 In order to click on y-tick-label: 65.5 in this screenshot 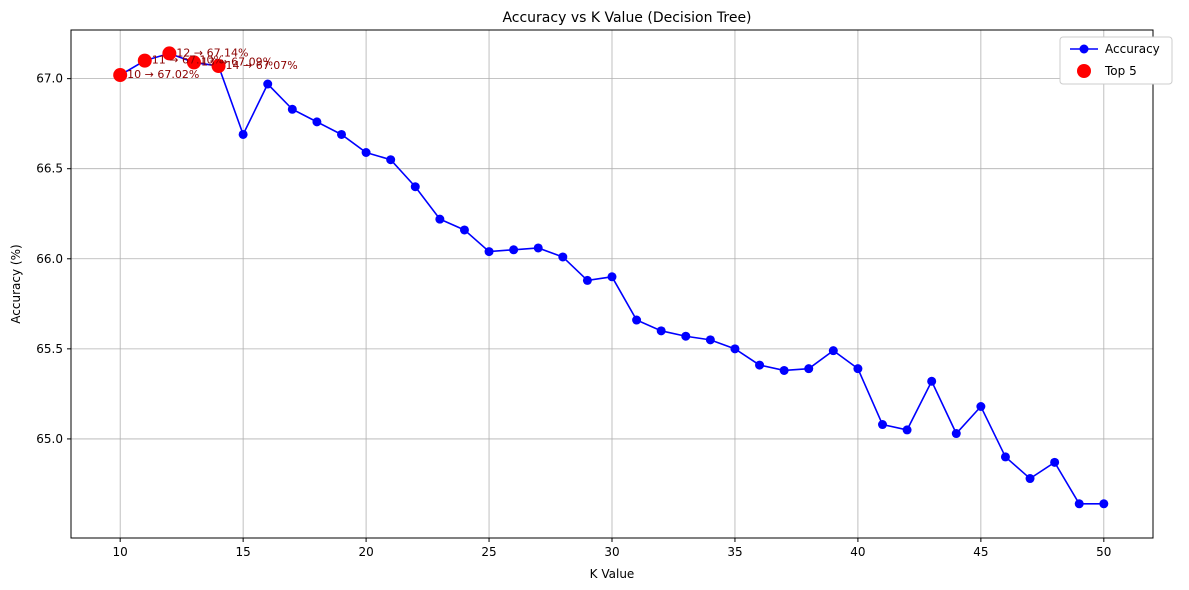, I will do `click(49, 349)`.